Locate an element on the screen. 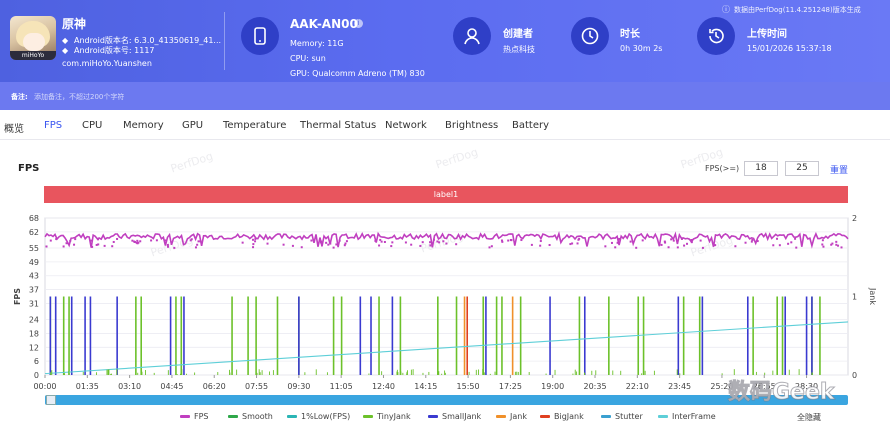 This screenshot has height=426, width=890. app-version-code: Android版本号: 1117 is located at coordinates (114, 50).